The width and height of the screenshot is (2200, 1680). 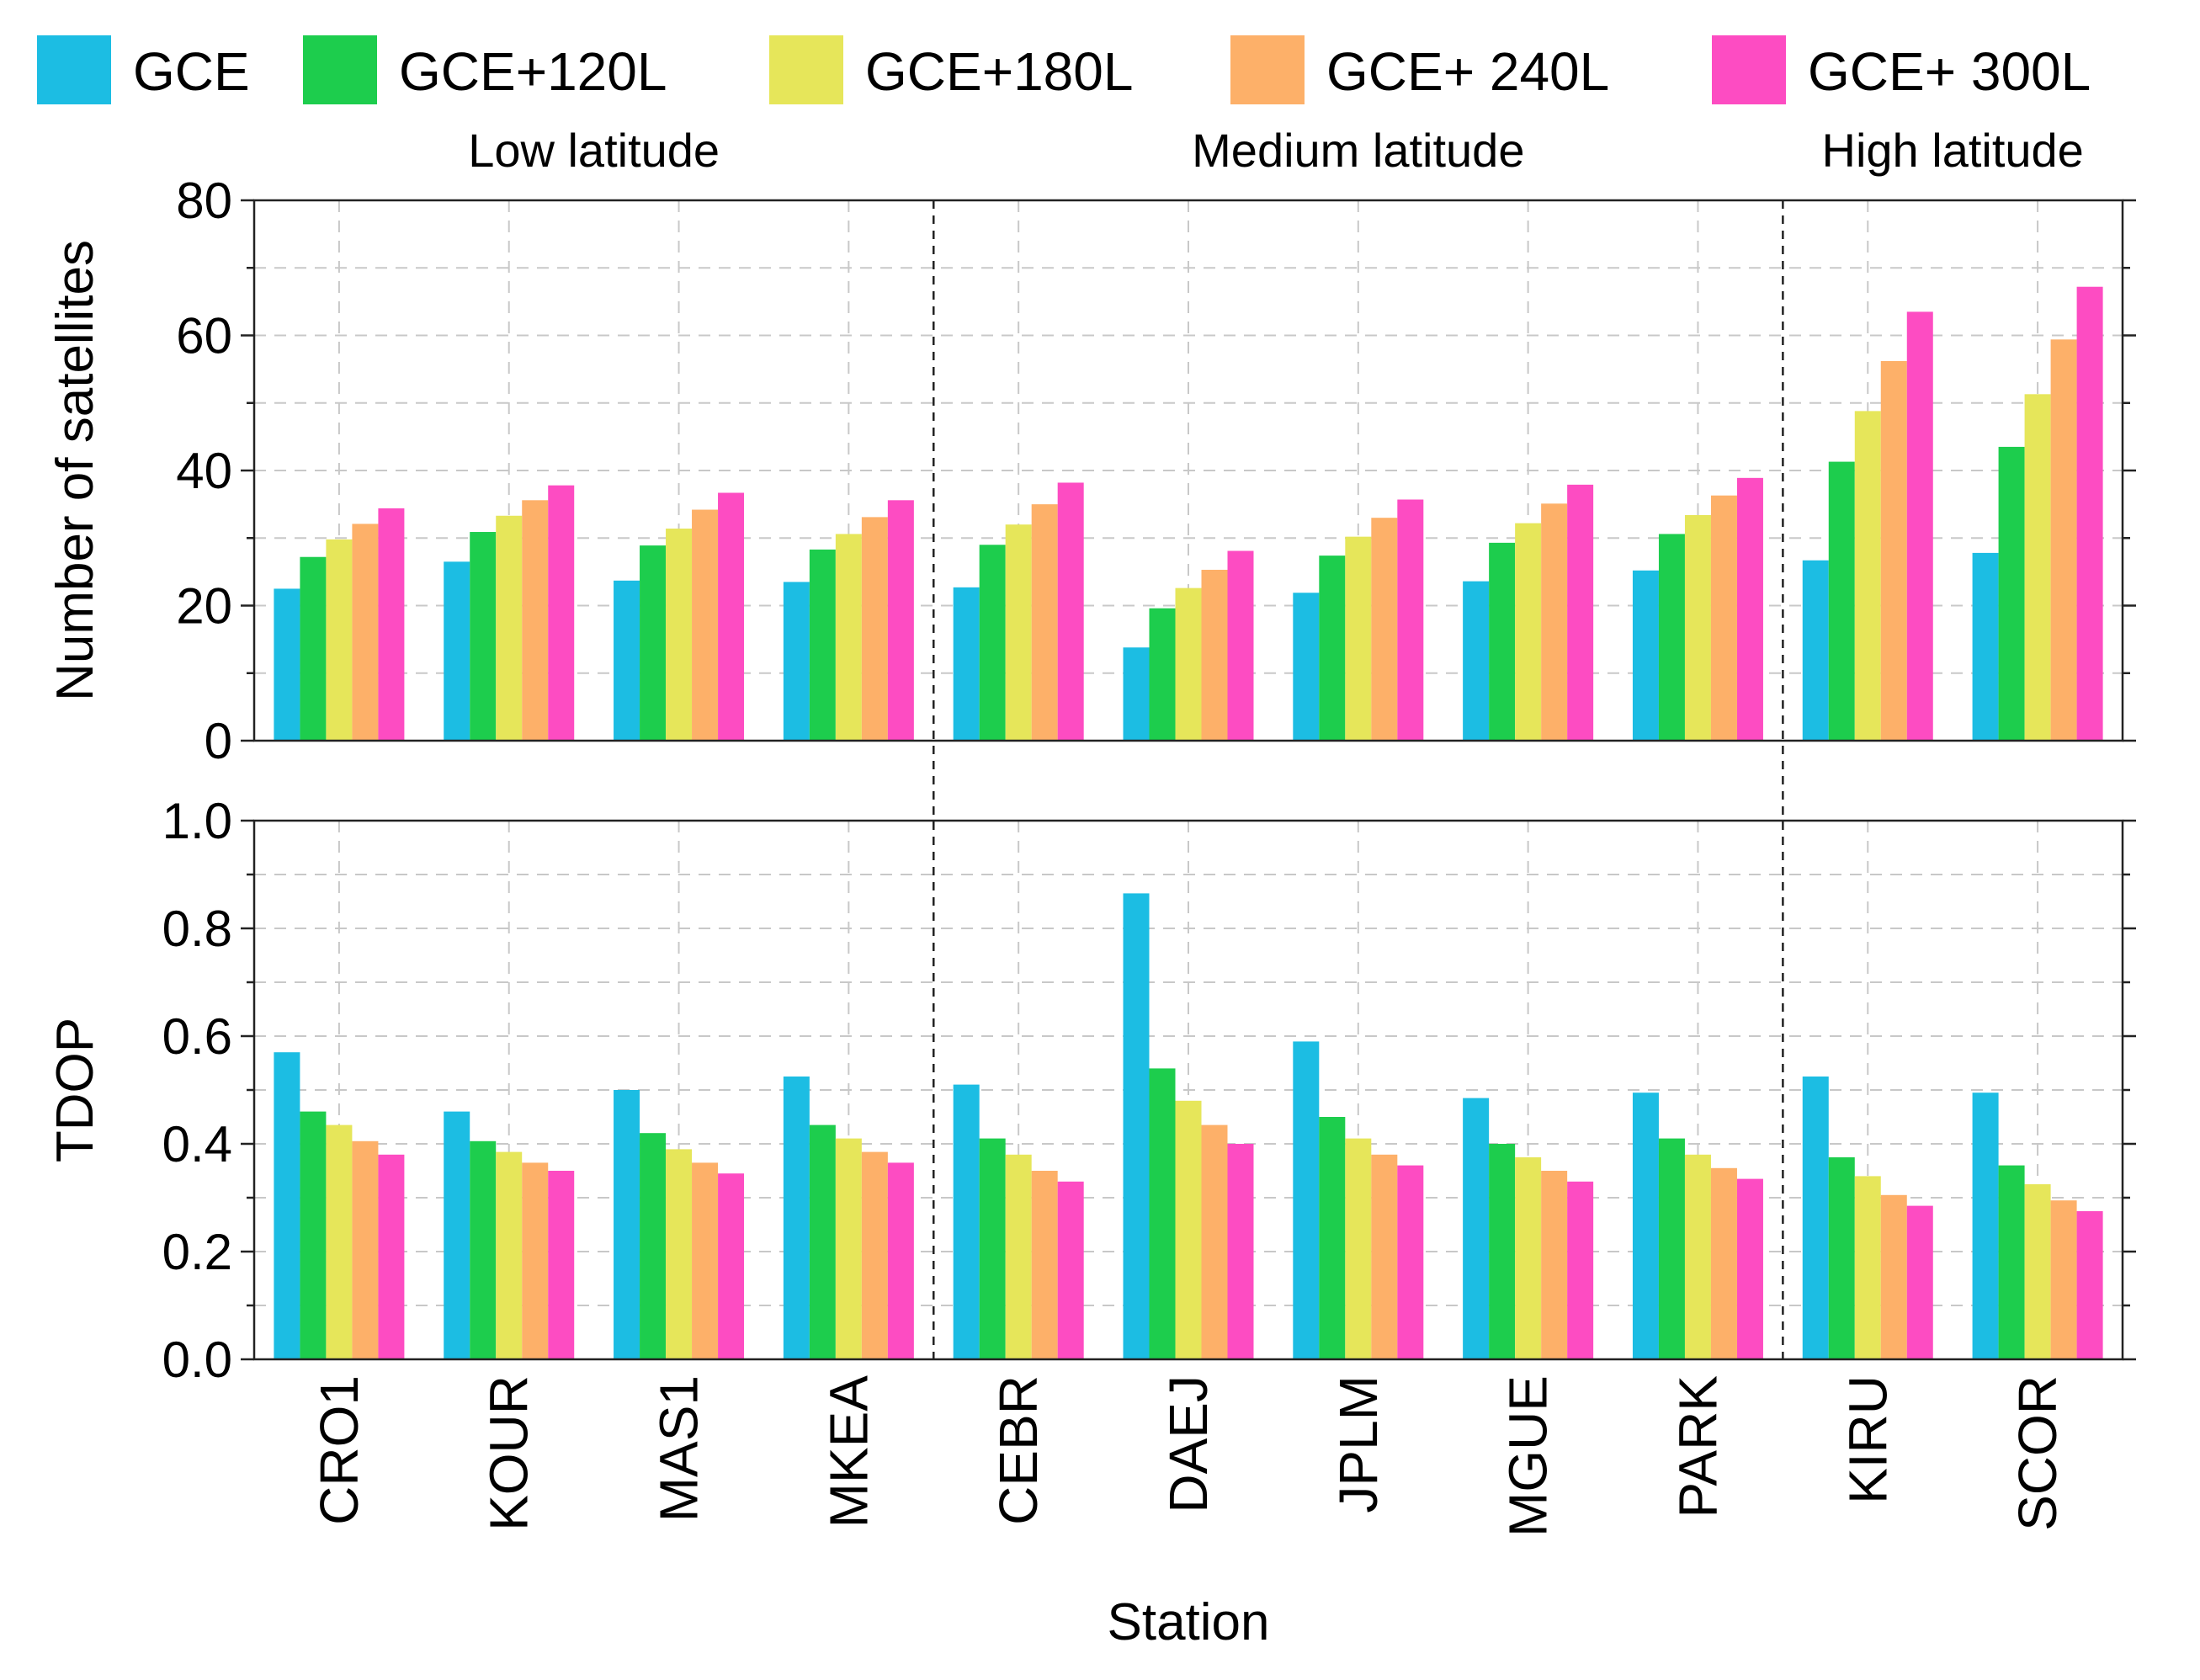 What do you see at coordinates (191, 71) in the screenshot?
I see `legend-label: GCE` at bounding box center [191, 71].